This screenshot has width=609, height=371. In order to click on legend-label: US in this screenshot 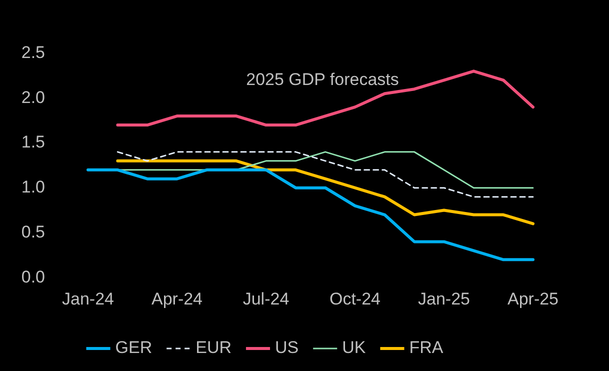, I will do `click(287, 348)`.